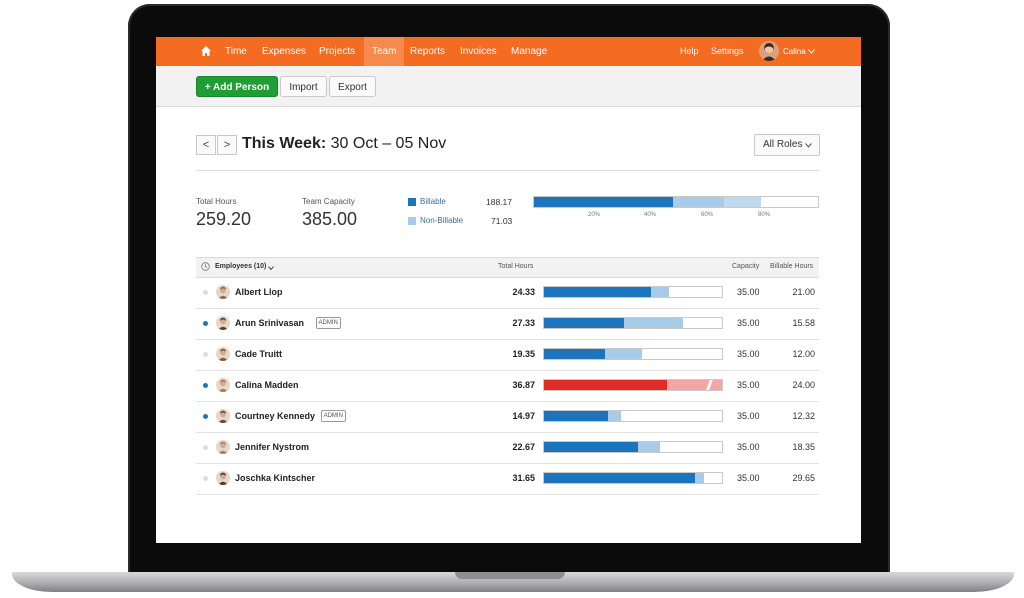 This screenshot has width=1024, height=598. I want to click on employee-total-hours: 24.33, so click(523, 292).